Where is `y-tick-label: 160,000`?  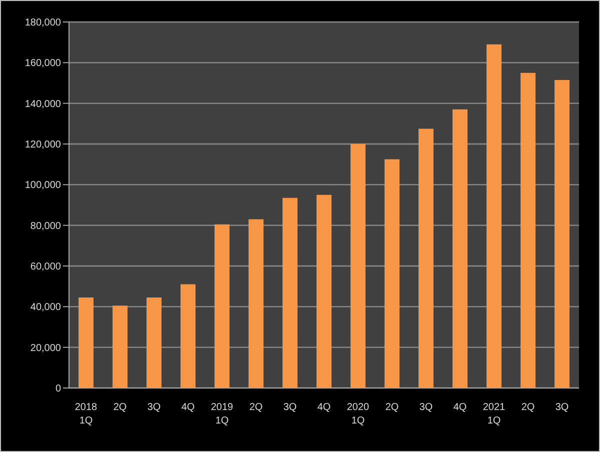 y-tick-label: 160,000 is located at coordinates (43, 64).